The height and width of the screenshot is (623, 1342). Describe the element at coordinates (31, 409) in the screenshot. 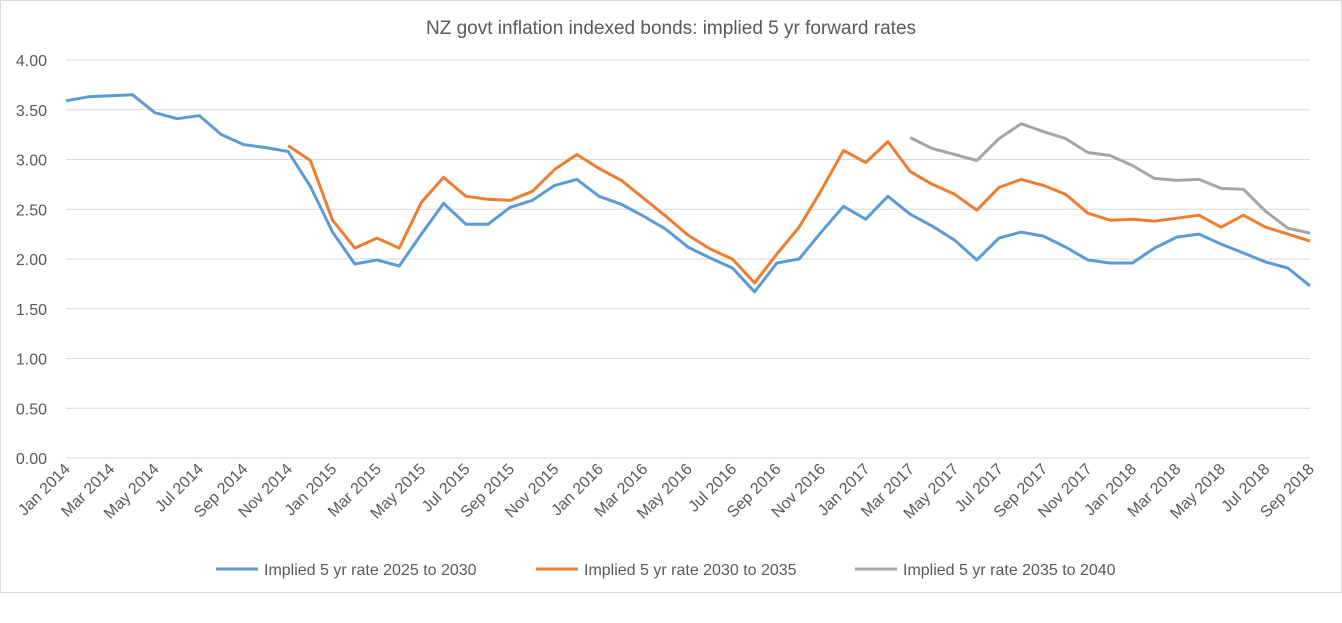

I see `y-tick-label: 0.50` at that location.